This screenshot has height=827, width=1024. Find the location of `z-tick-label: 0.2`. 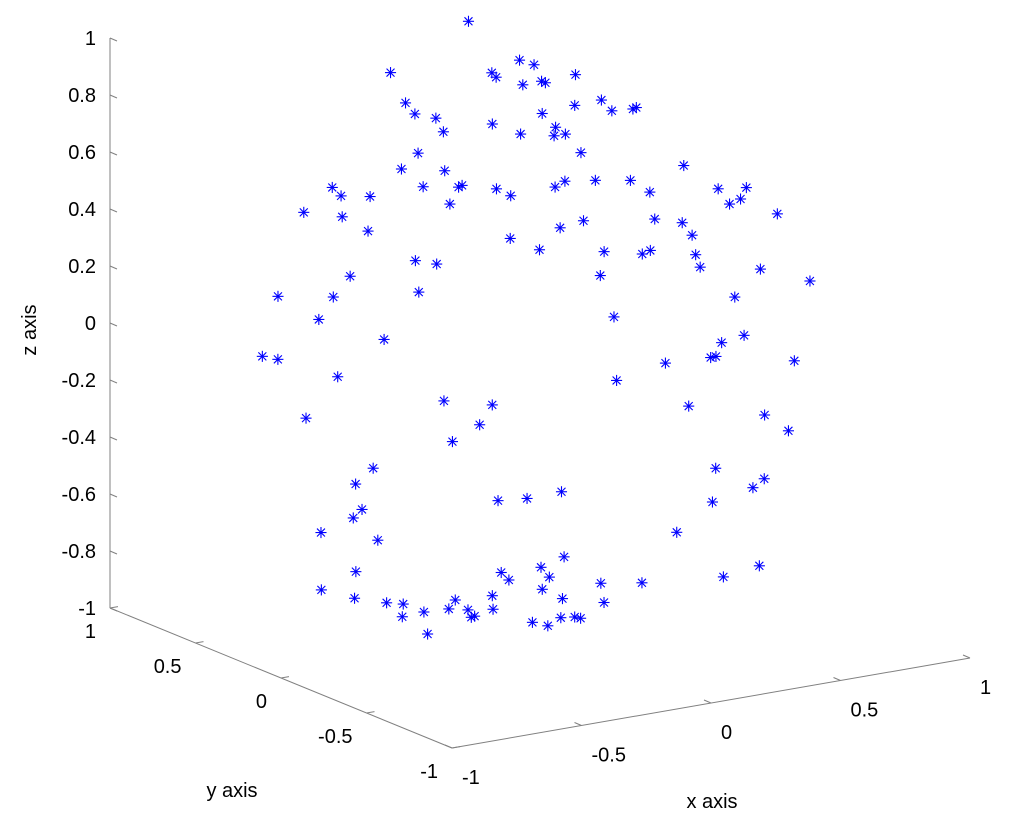

z-tick-label: 0.2 is located at coordinates (82, 267).